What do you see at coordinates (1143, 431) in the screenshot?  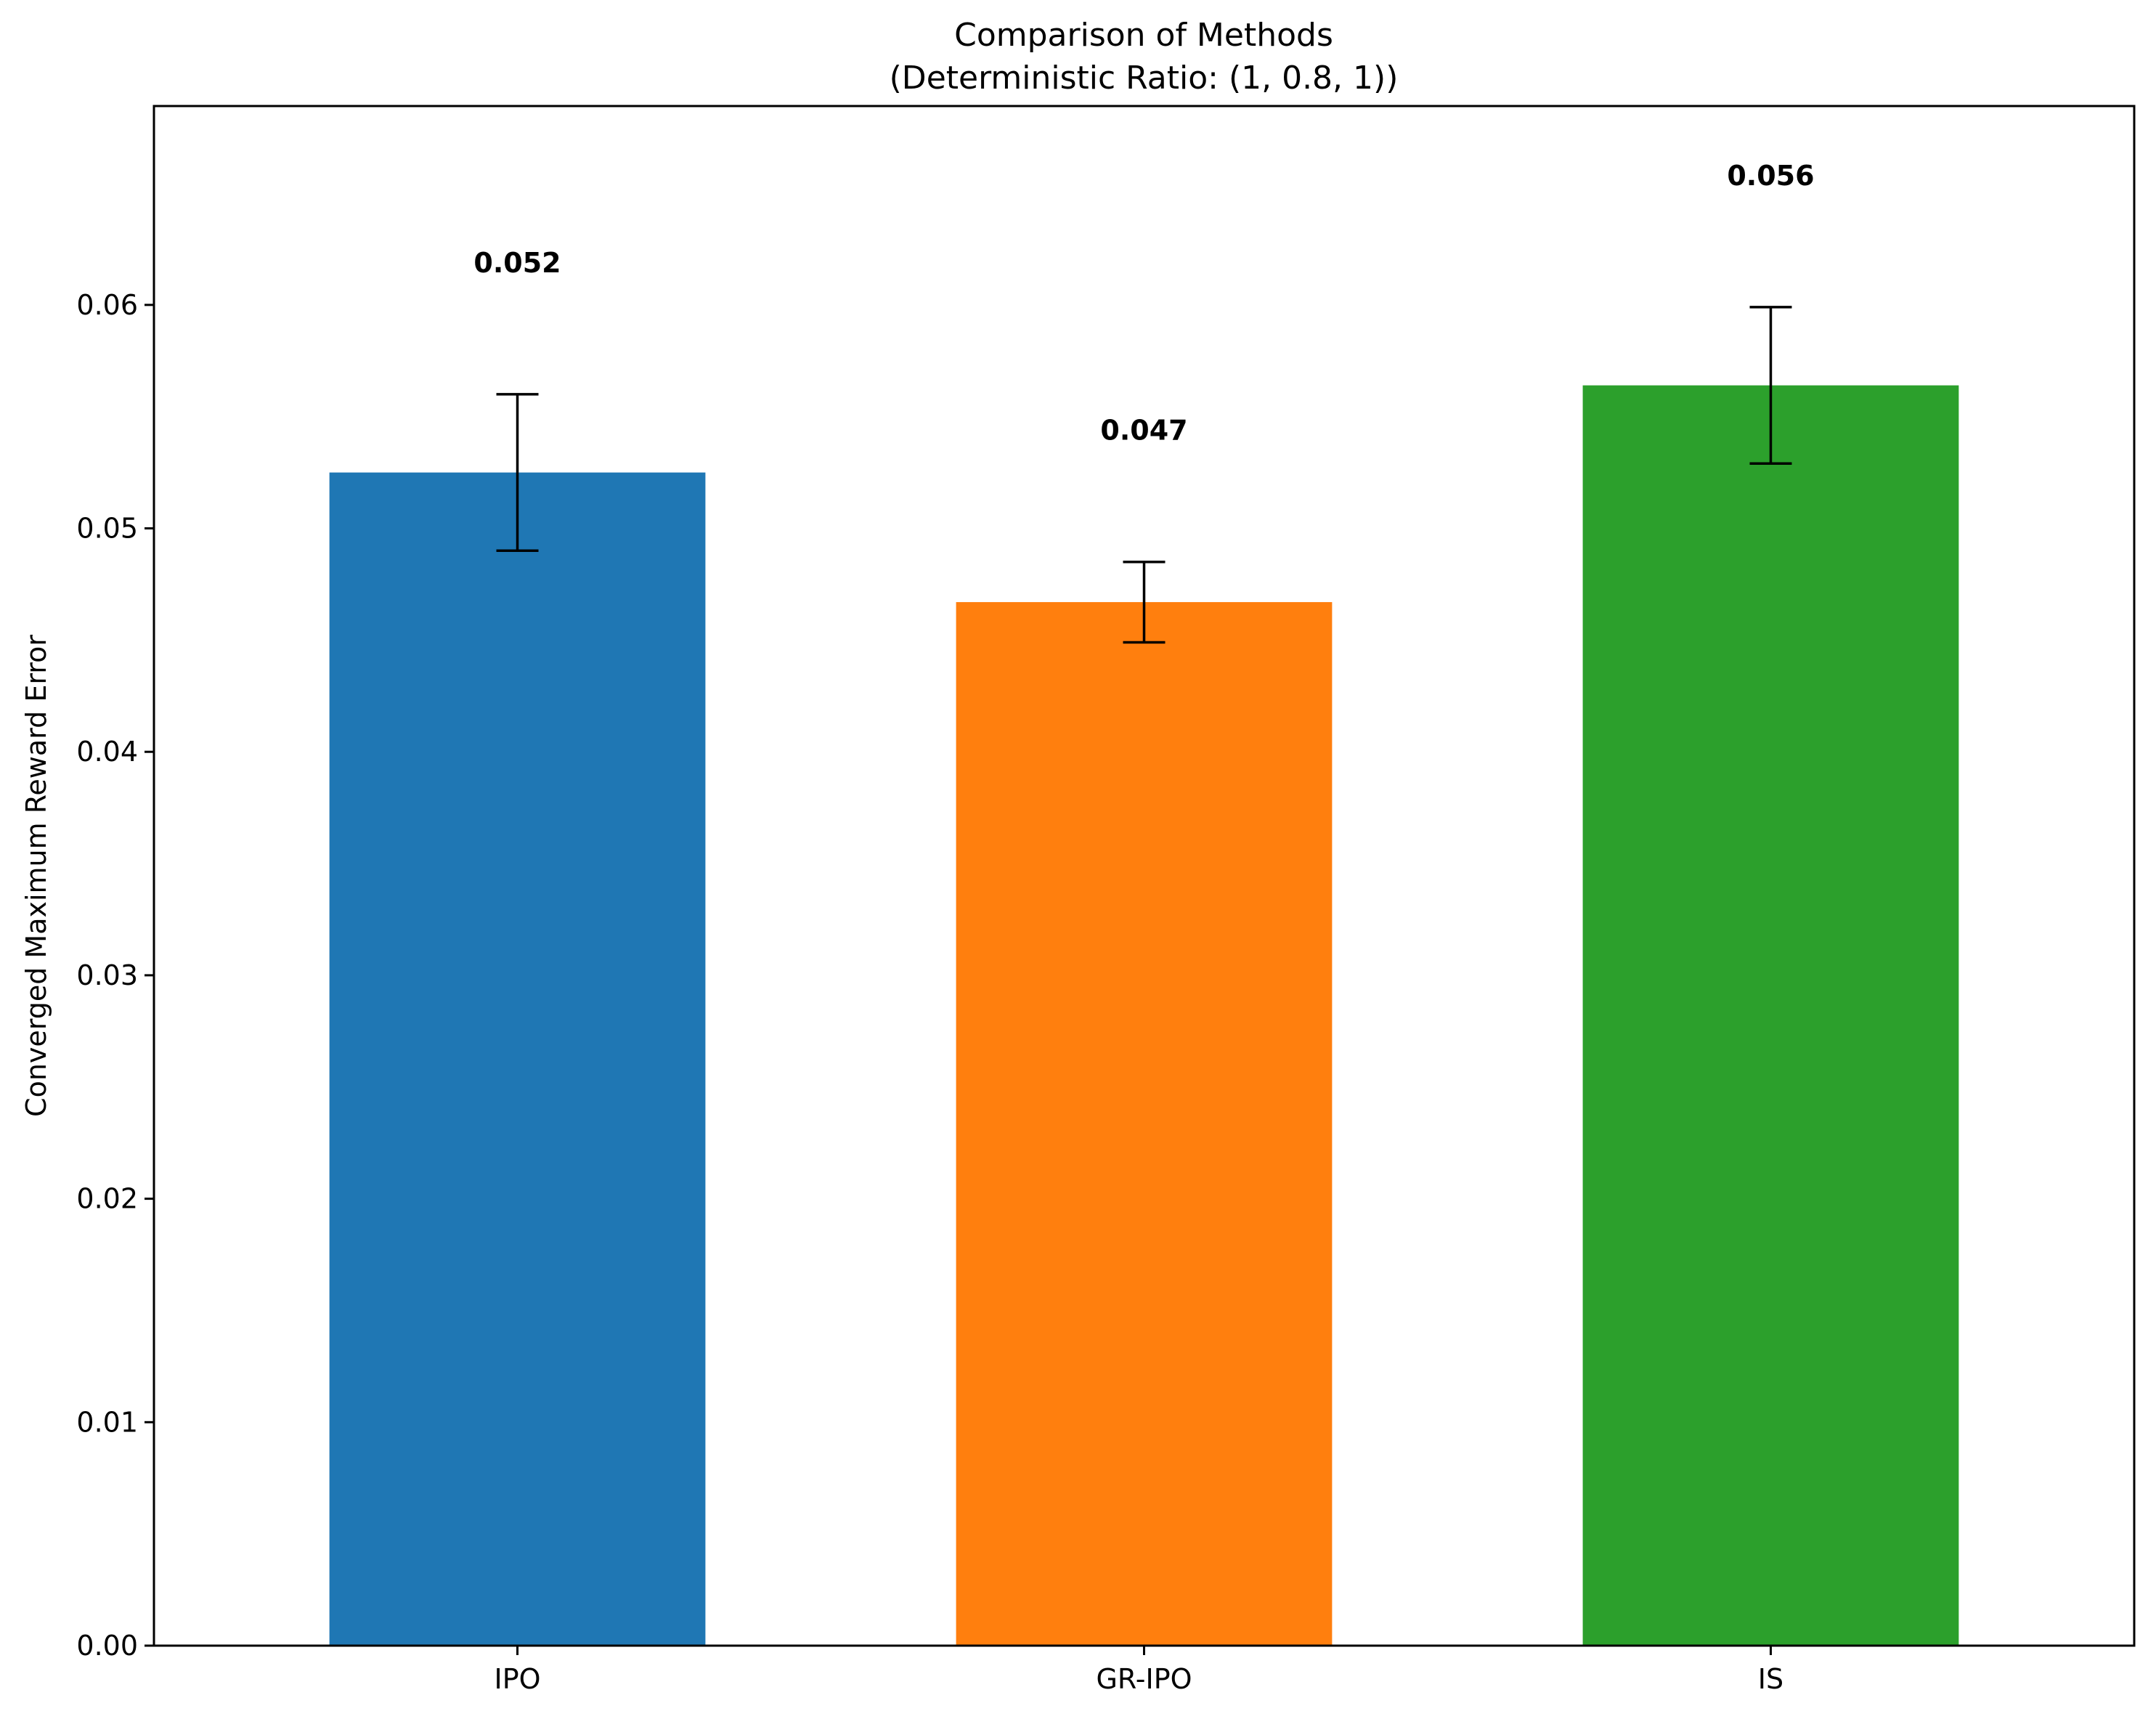 I see `value-label: 0.047` at bounding box center [1143, 431].